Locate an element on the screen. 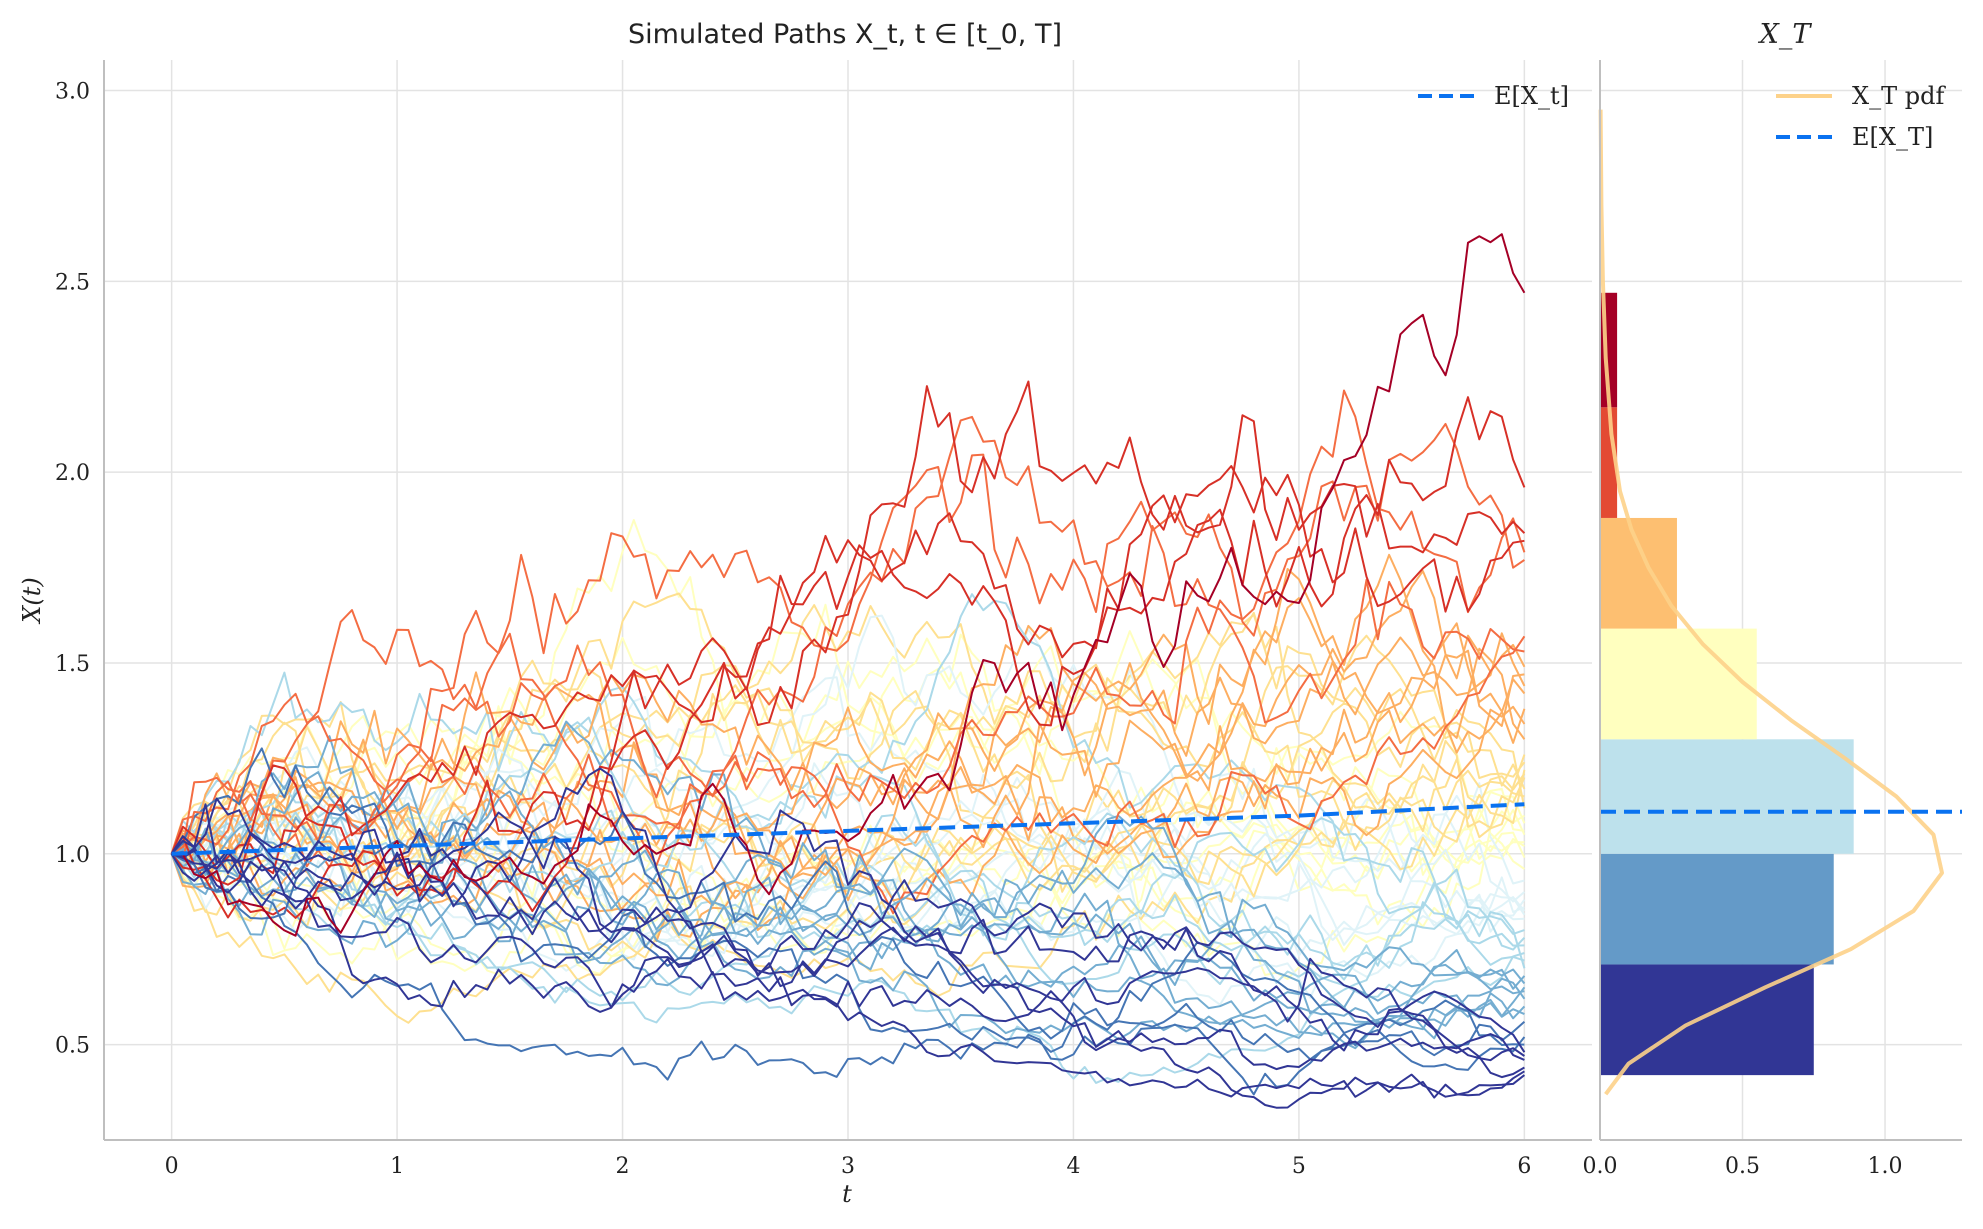  mean-path-layer is located at coordinates (848, 829).